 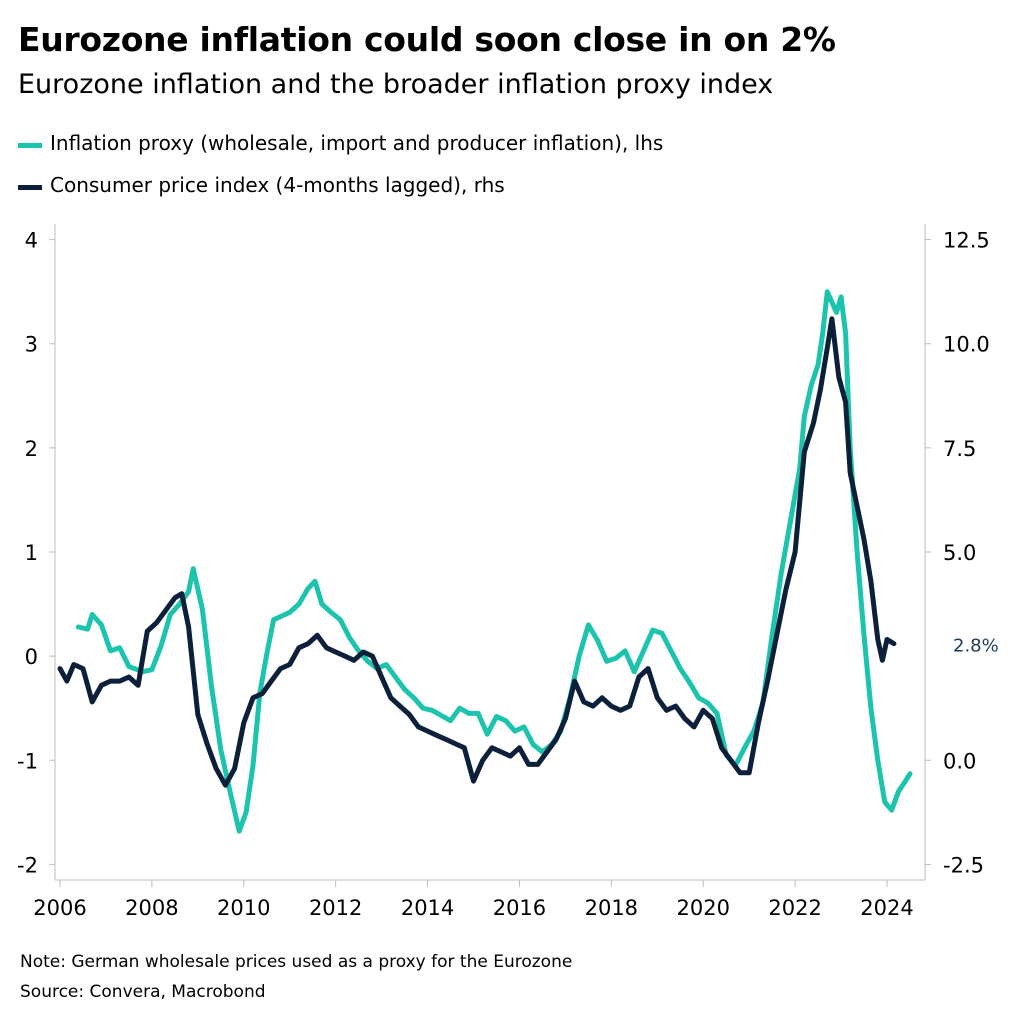 I want to click on chart-source: Source: Convera, Macrobond, so click(x=143, y=992).